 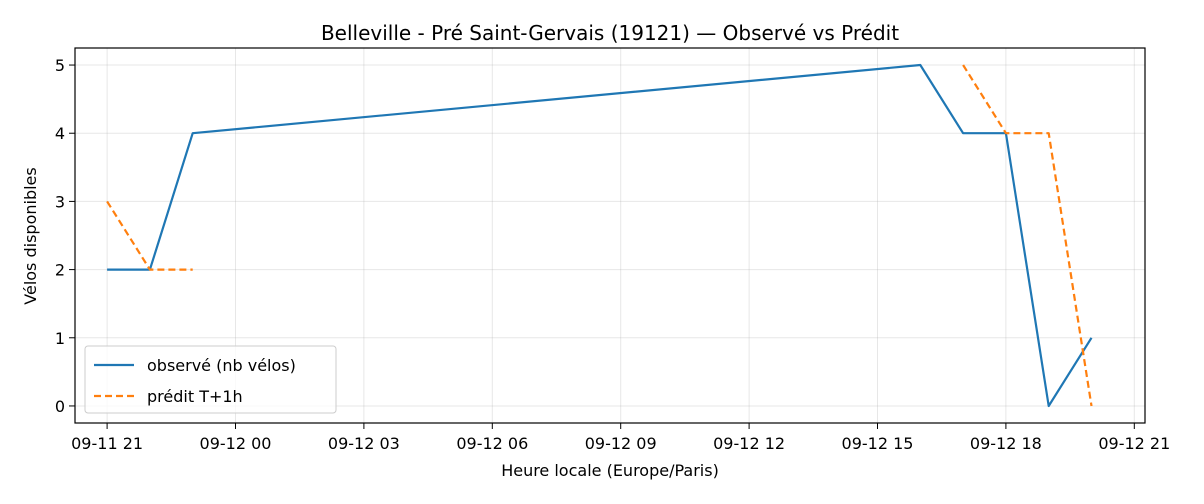 I want to click on x-tick-label: 09-12 12, so click(x=749, y=443).